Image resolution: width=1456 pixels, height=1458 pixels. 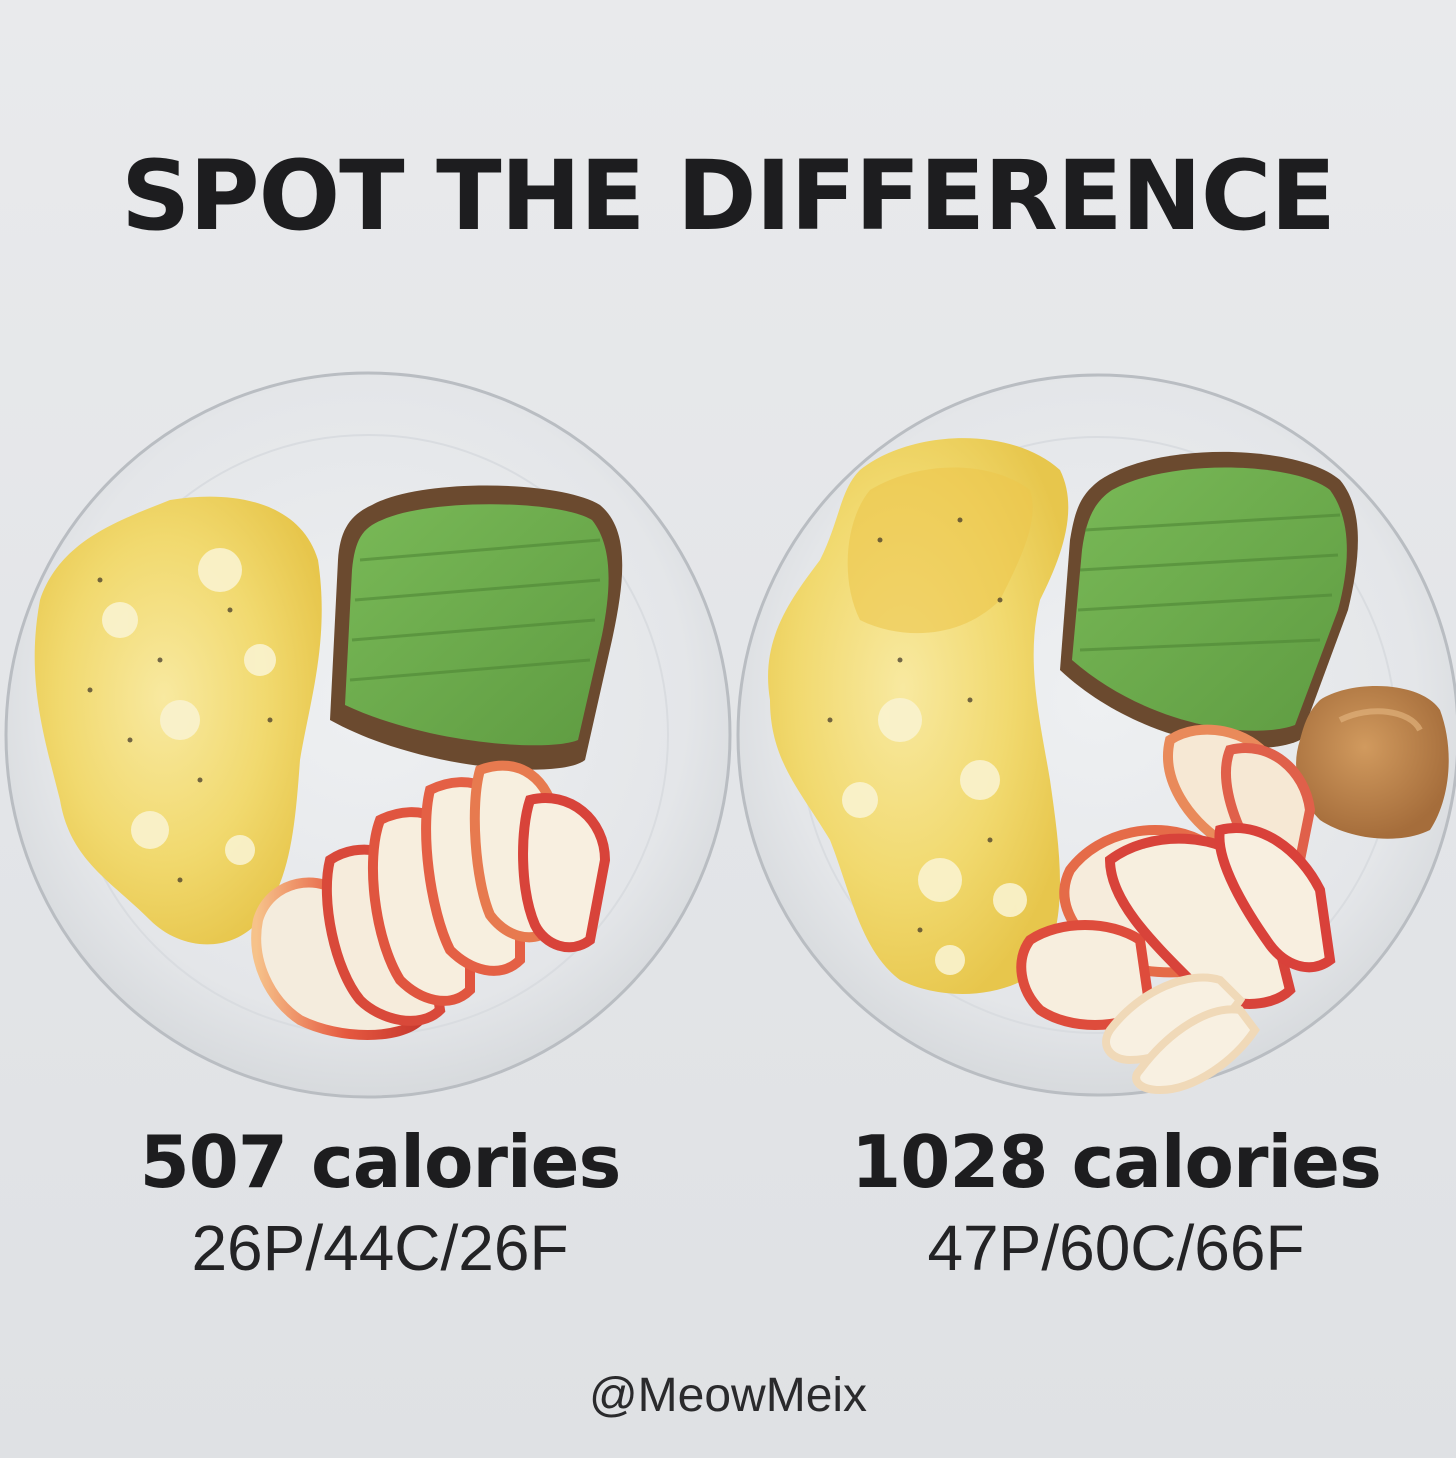 I want to click on right-avocado-toast, so click(x=1209, y=600).